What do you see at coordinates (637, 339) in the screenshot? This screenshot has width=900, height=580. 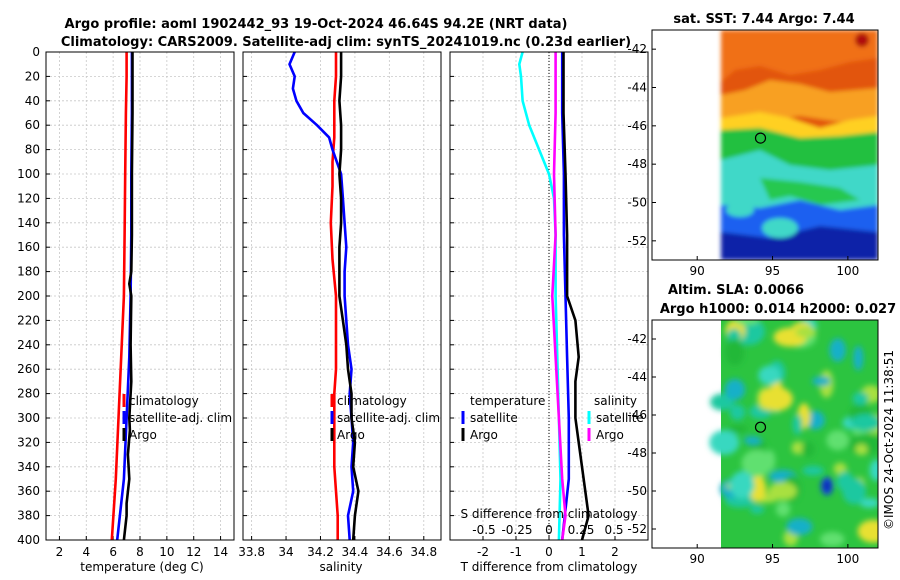 I see `lat-tick-label: -42` at bounding box center [637, 339].